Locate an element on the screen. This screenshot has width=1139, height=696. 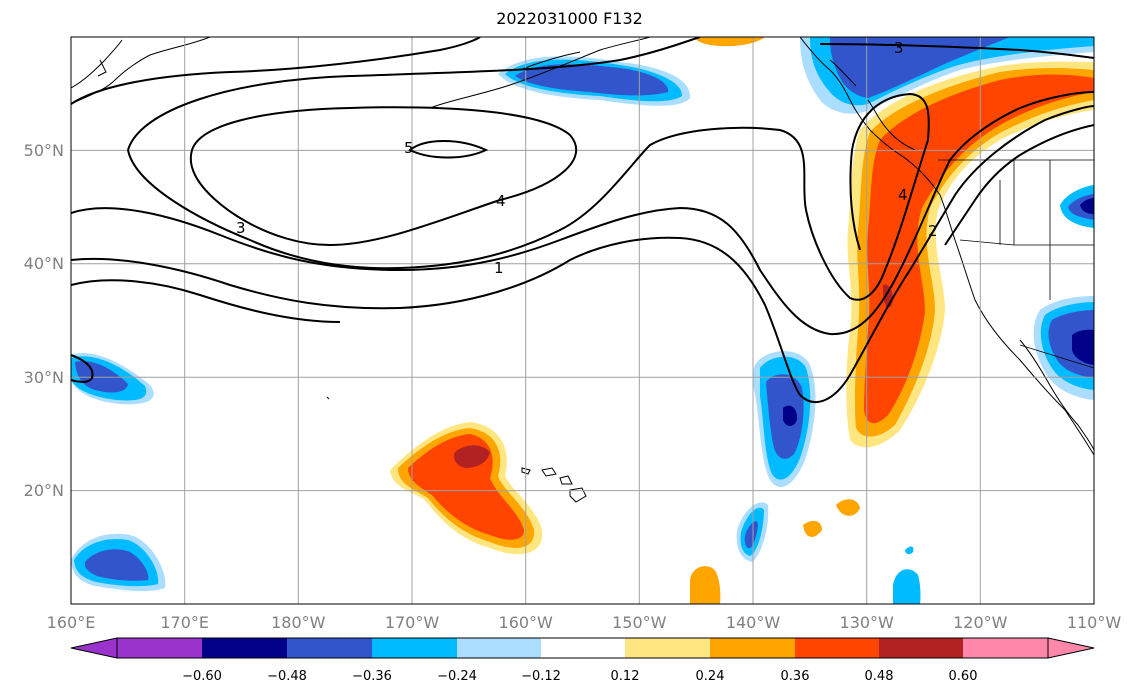
colorbar-tick-label: 0.12 is located at coordinates (625, 676).